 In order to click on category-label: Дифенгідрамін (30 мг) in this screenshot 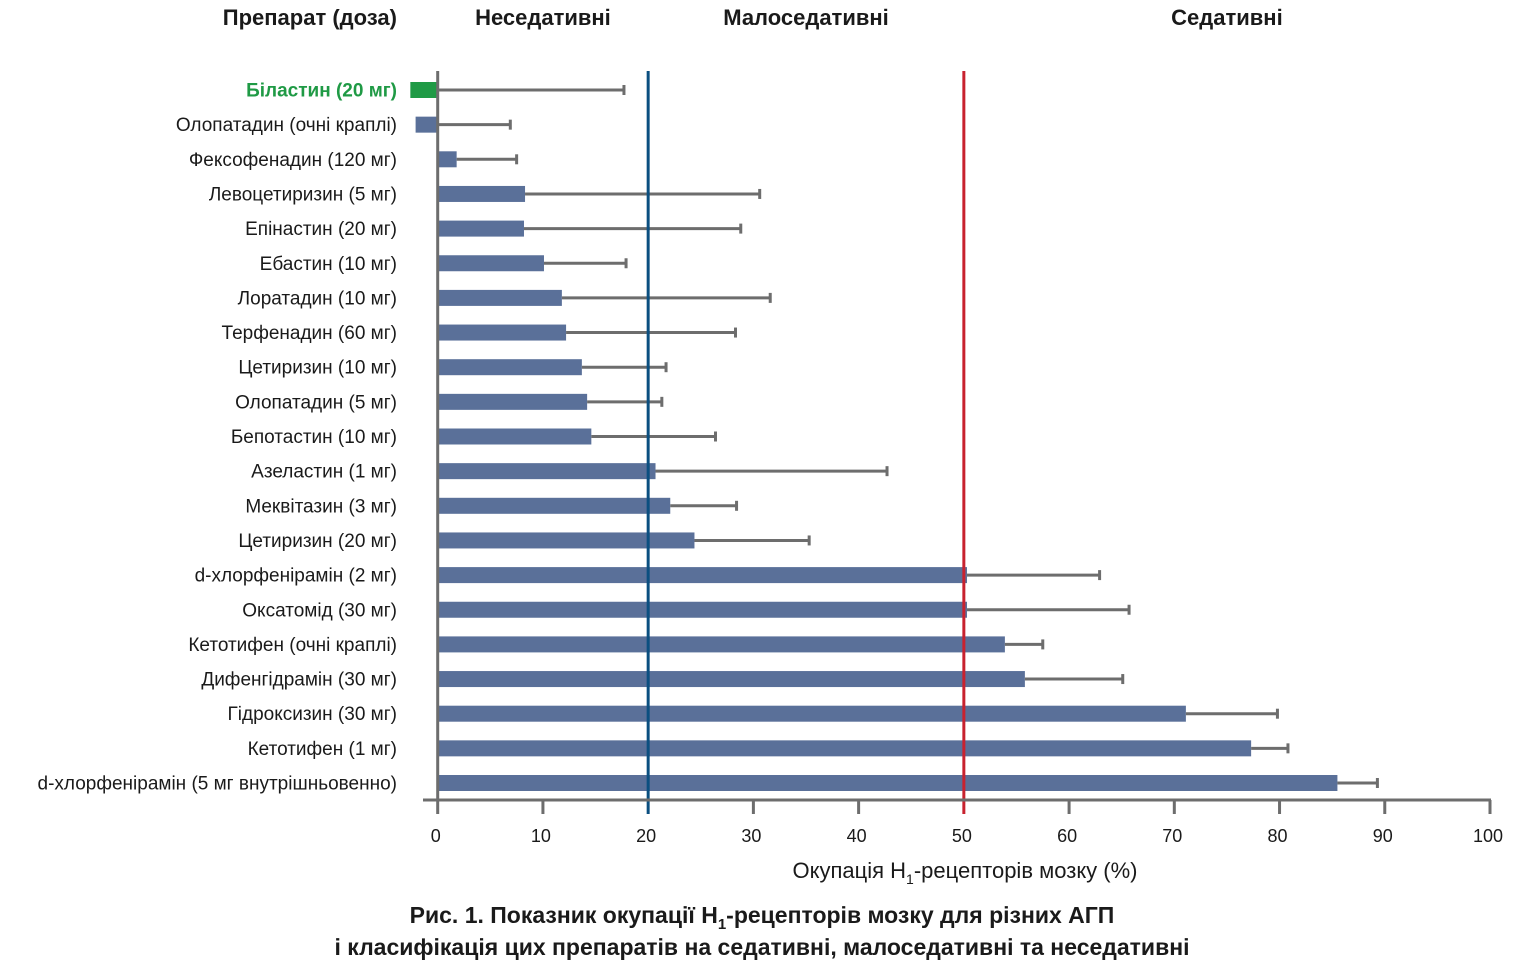, I will do `click(299, 680)`.